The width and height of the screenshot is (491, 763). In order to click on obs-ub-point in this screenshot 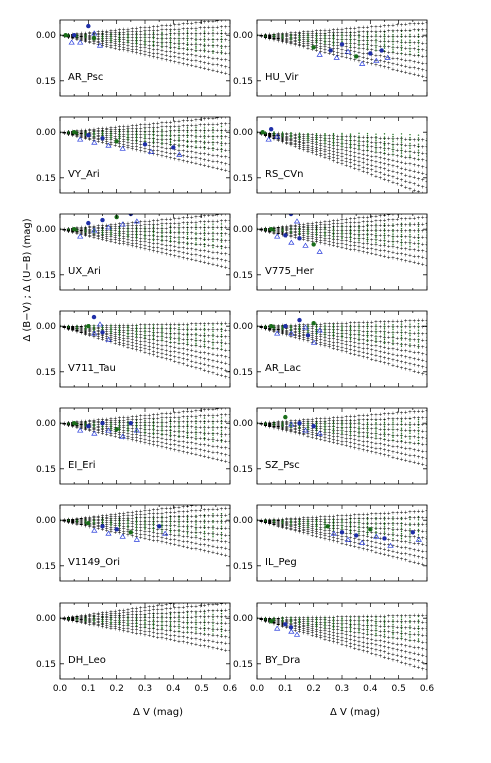, I will do `click(108, 145)`.